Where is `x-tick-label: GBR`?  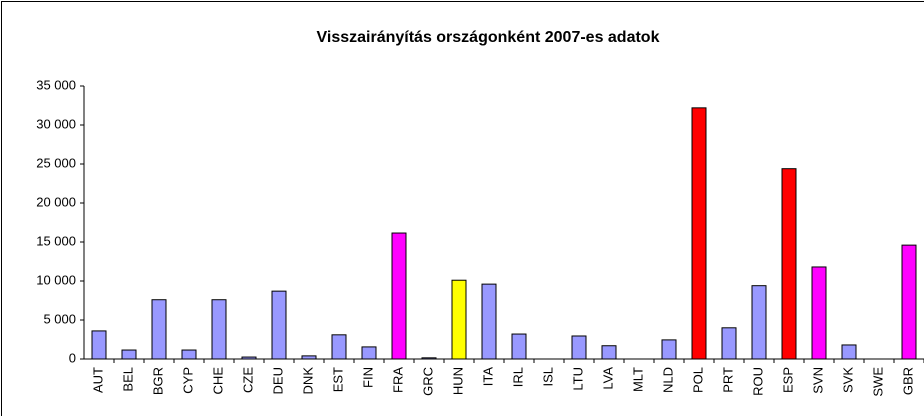 x-tick-label: GBR is located at coordinates (907, 381).